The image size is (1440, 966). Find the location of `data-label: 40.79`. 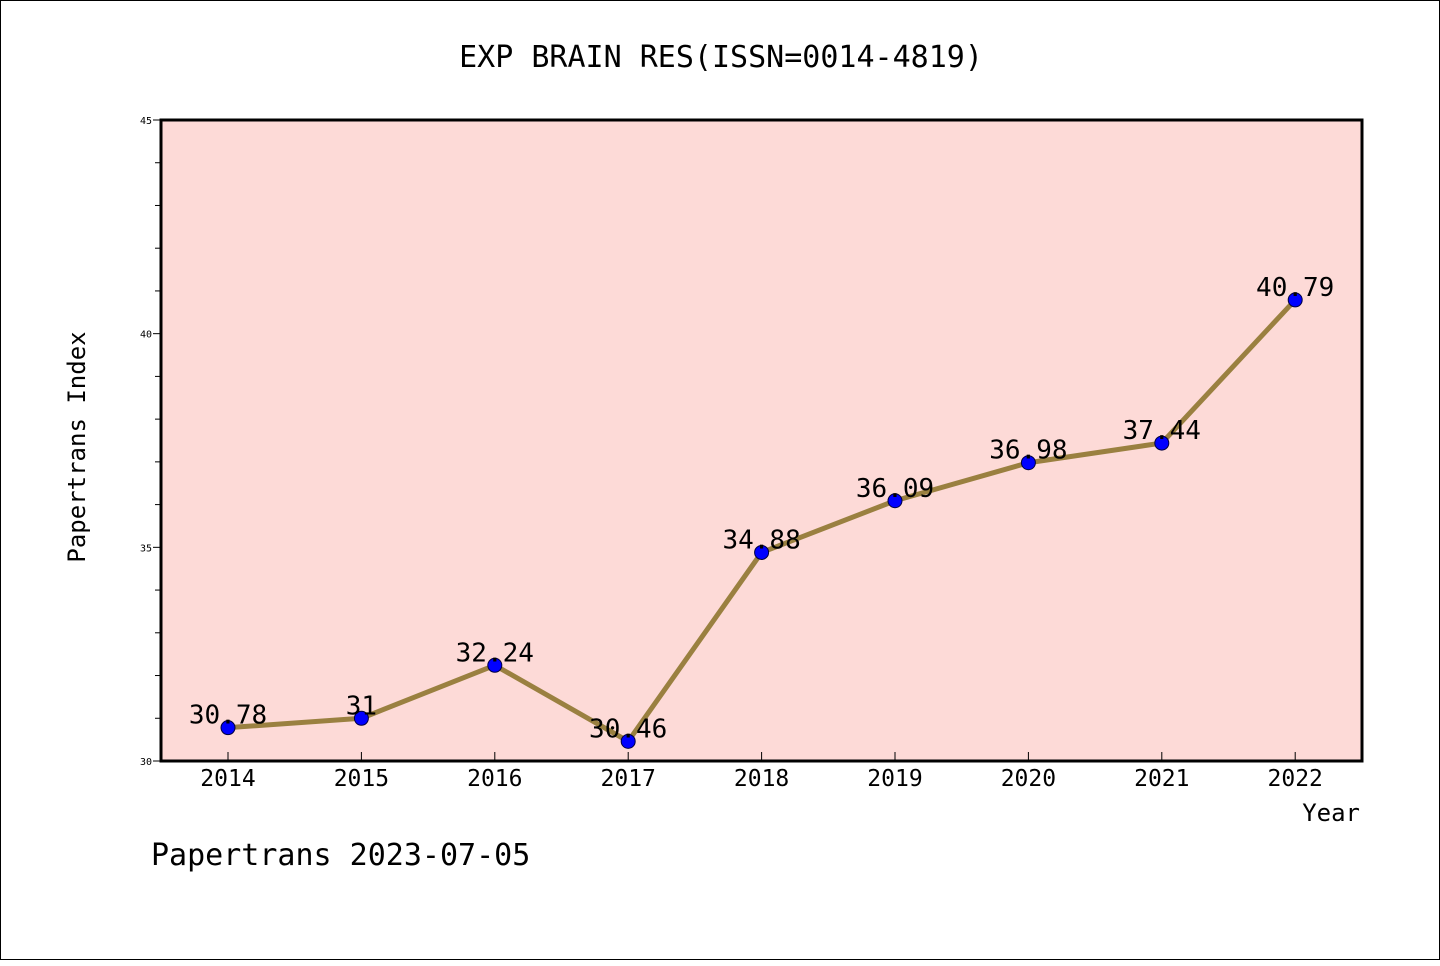

data-label: 40.79 is located at coordinates (1295, 288).